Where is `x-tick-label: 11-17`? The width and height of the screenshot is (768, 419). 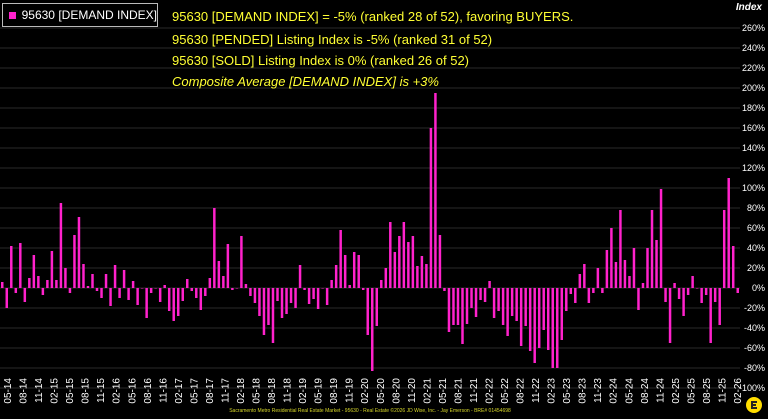
x-tick-label: 11-17 is located at coordinates (225, 390).